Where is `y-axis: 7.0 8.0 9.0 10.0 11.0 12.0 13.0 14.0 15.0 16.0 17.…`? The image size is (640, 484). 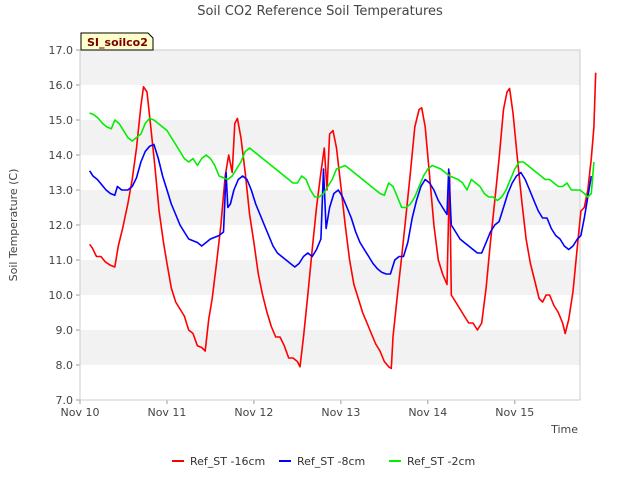 y-axis: 7.0 8.0 9.0 10.0 11.0 12.0 13.0 14.0 15.0 16.0 17.… is located at coordinates (64, 225).